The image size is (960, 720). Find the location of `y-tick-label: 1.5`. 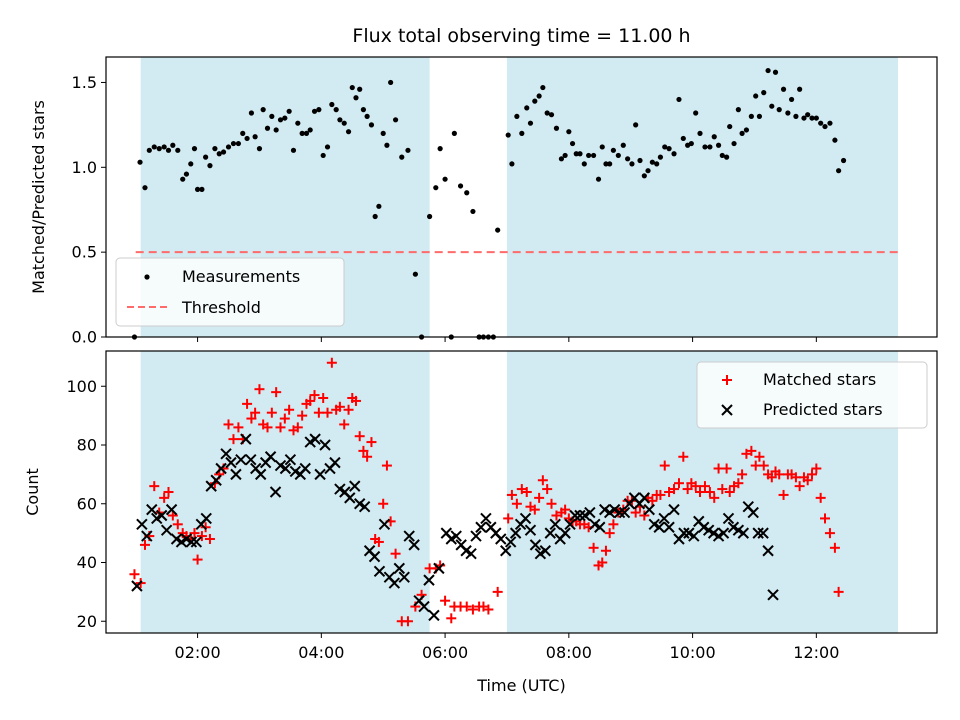

y-tick-label: 1.5 is located at coordinates (84, 82).